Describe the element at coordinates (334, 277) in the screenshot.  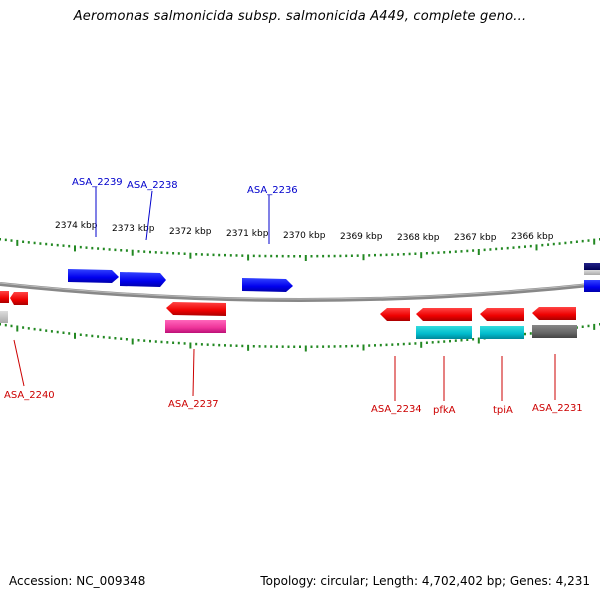
I see `forward-genes` at that location.